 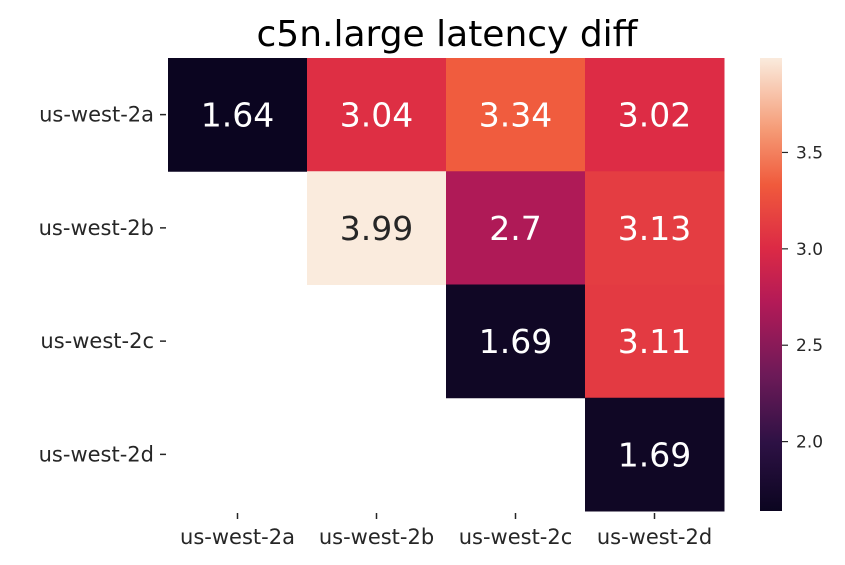 I want to click on cell-value-label: 1.64, so click(x=237, y=115).